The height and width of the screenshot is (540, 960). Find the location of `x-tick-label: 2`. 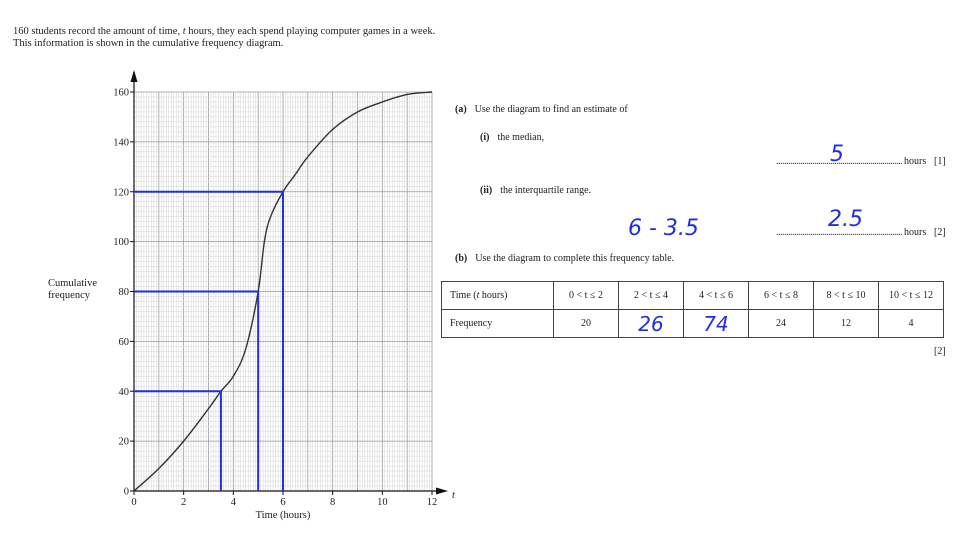

x-tick-label: 2 is located at coordinates (183, 502).